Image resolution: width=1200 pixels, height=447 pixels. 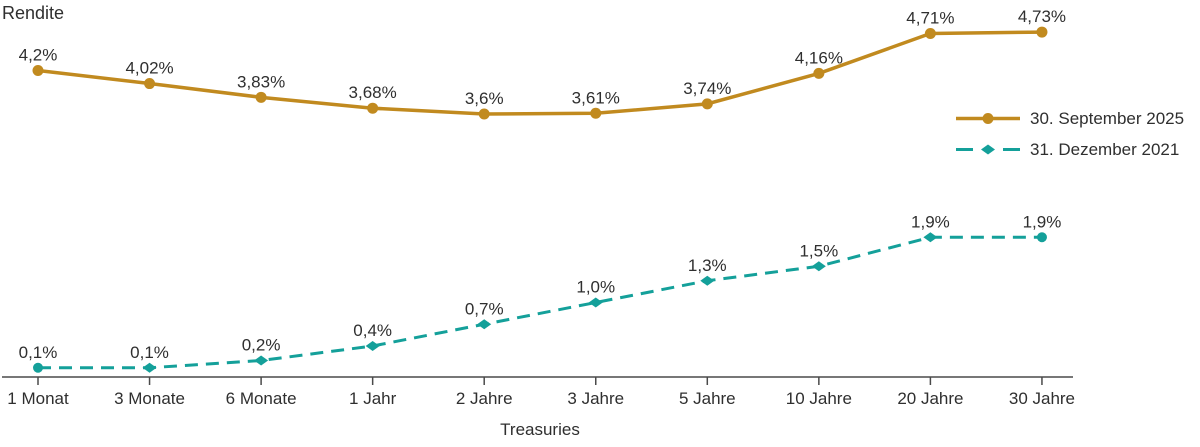 I want to click on x-tick-label: 3 Monate, so click(x=149, y=398).